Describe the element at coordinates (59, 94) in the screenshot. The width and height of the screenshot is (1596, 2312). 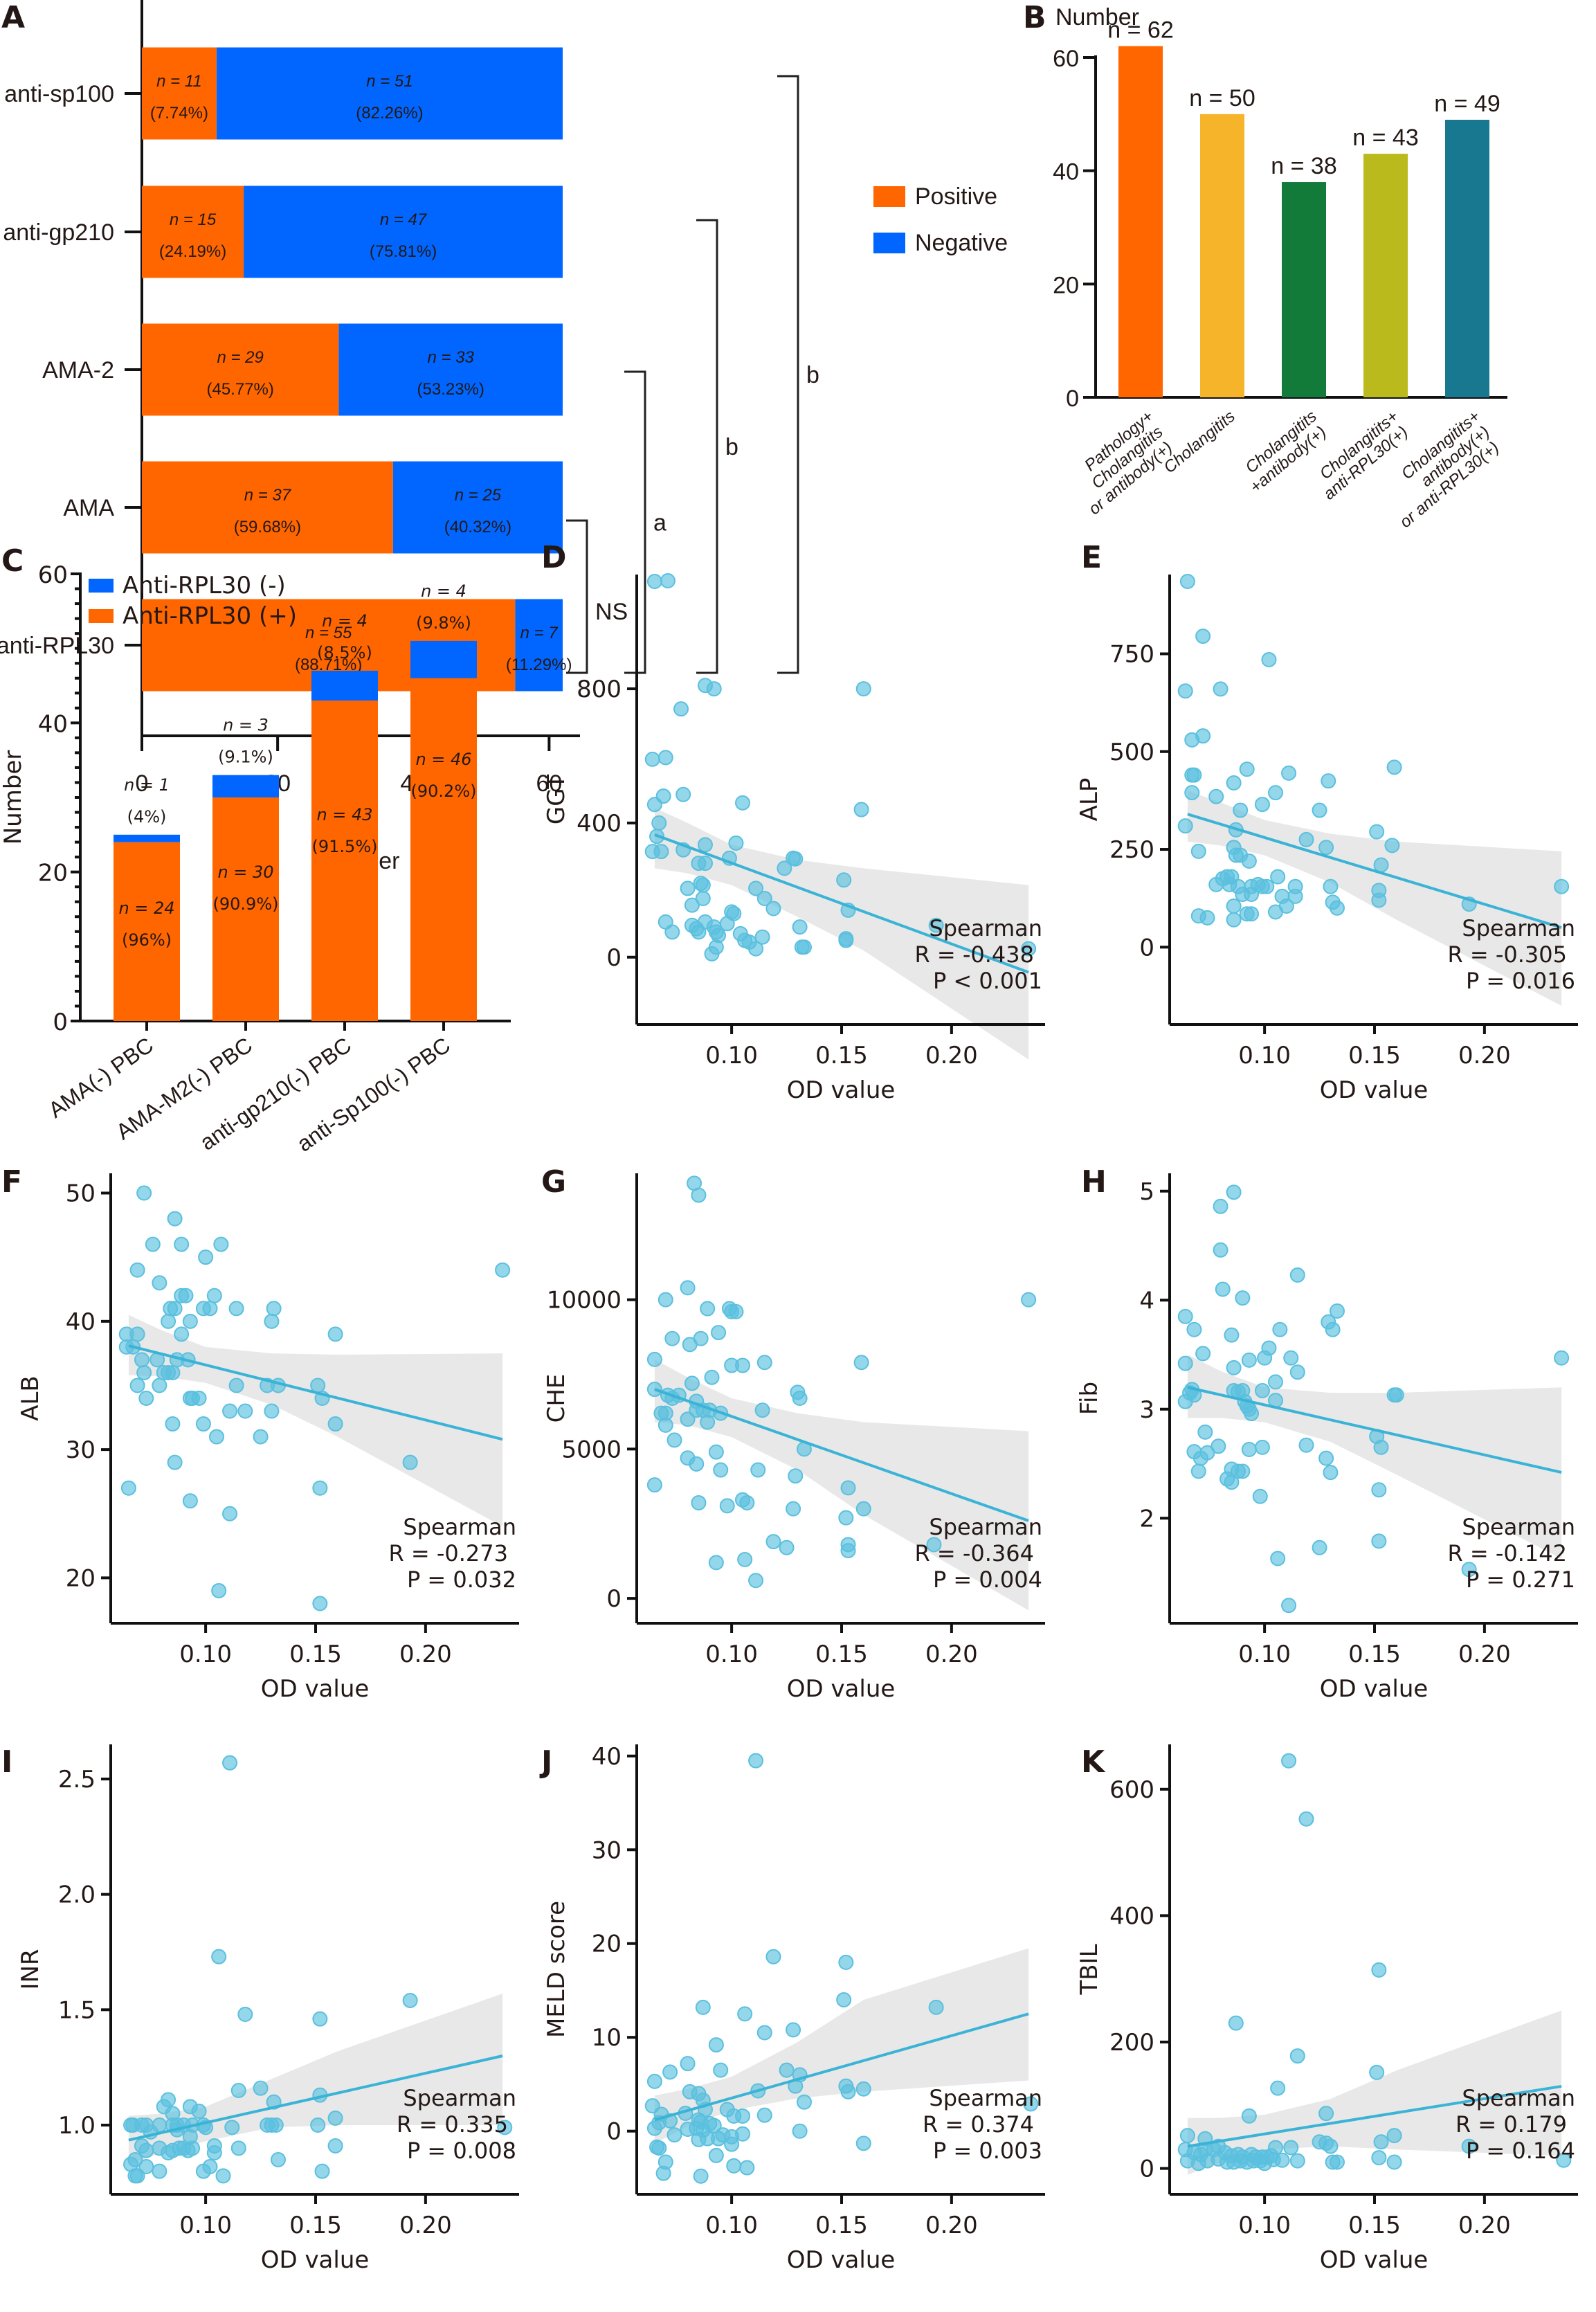
I see `category-label: anti-sp100` at that location.